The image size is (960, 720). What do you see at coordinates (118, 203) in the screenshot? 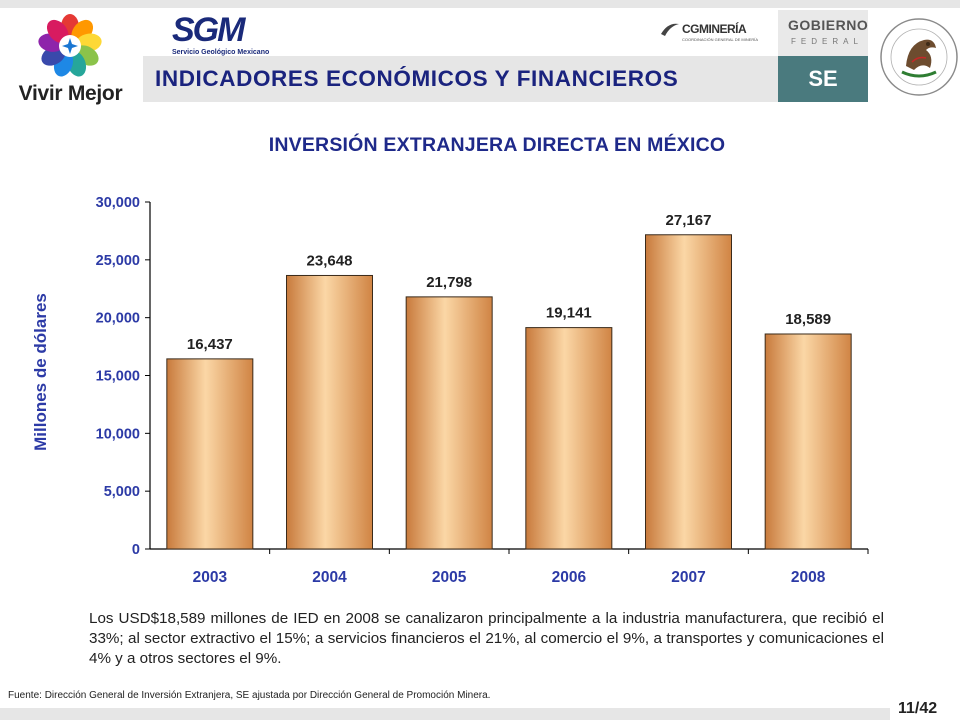
I see `y-tick-label: 30,000` at bounding box center [118, 203].